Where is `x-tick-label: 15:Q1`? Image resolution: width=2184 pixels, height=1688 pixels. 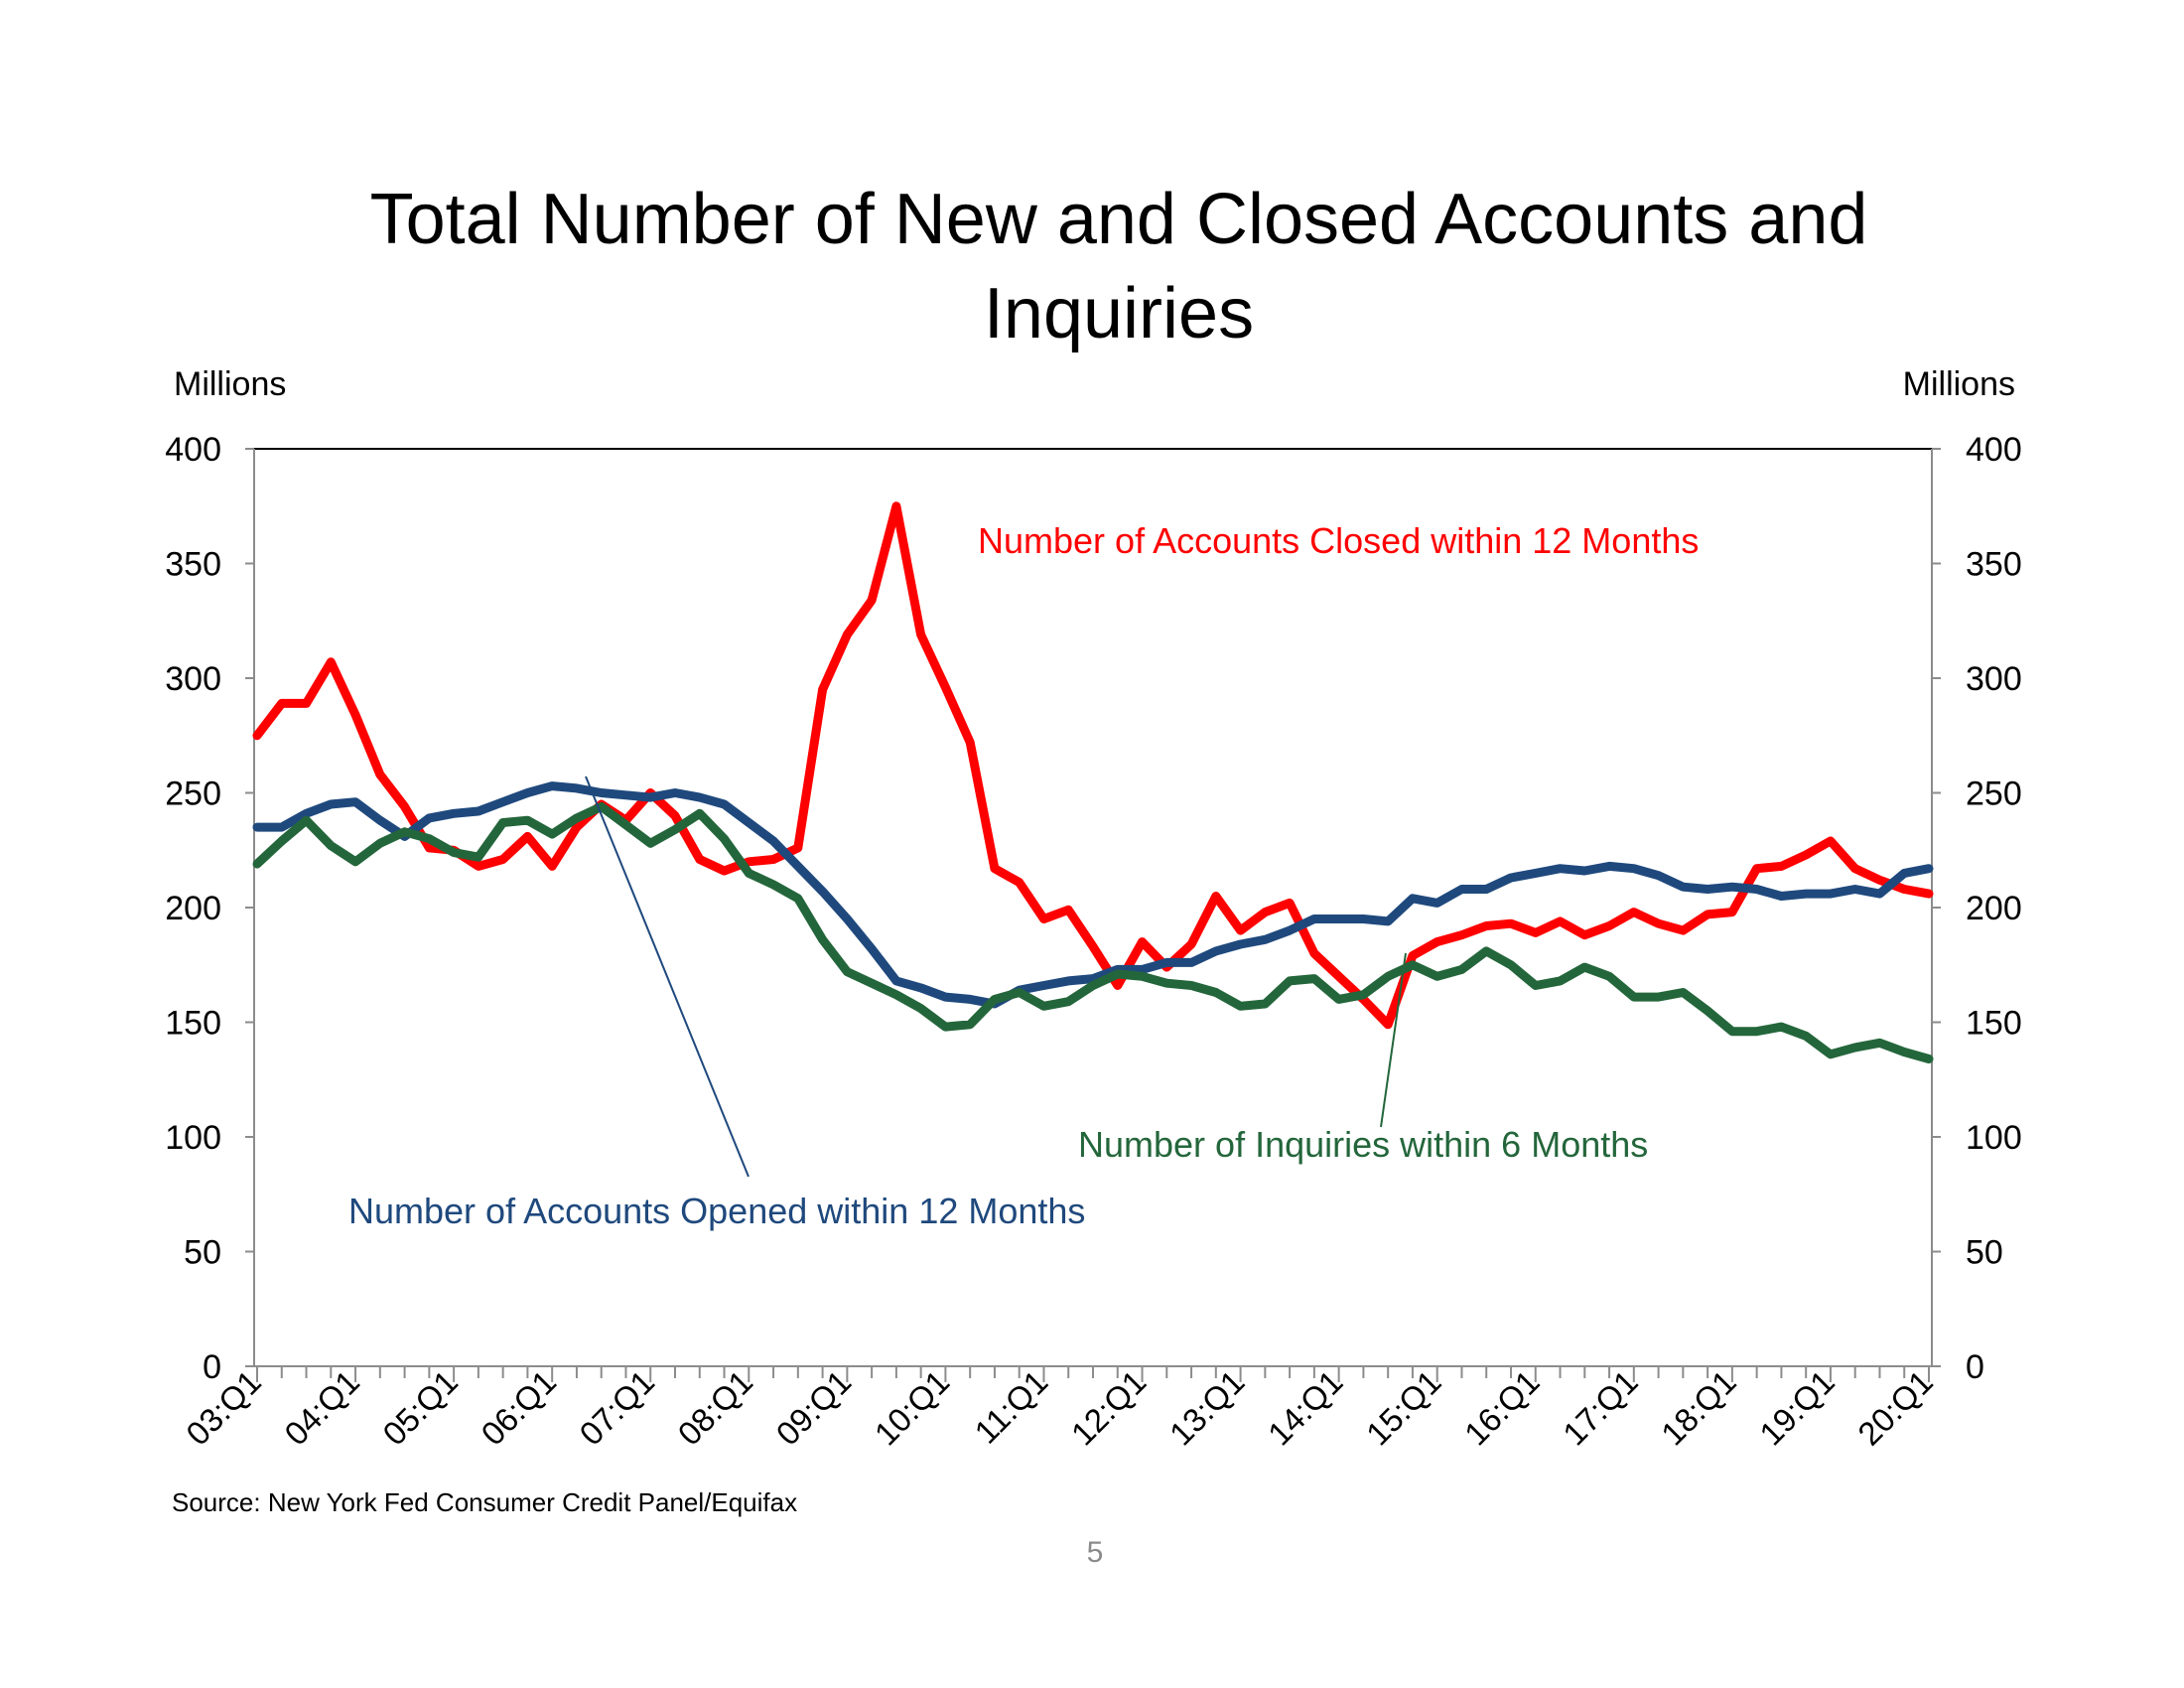 x-tick-label: 15:Q1 is located at coordinates (1403, 1408).